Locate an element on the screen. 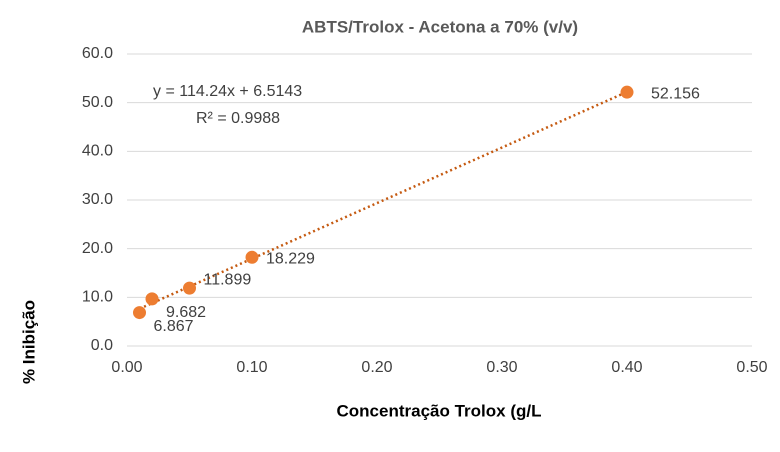 This screenshot has width=780, height=452. y-tick-label: 40.0 is located at coordinates (97, 151).